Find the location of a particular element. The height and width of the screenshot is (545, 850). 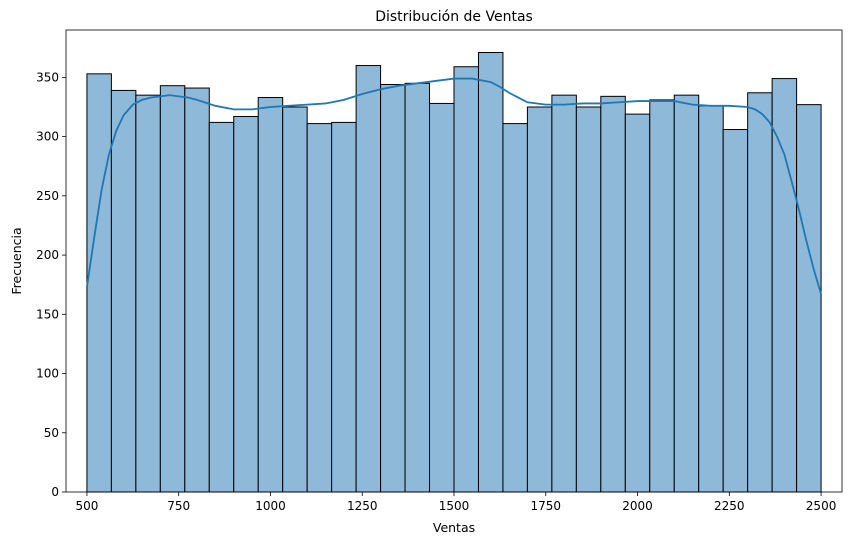

y-tick-label: 100 is located at coordinates (47, 374).